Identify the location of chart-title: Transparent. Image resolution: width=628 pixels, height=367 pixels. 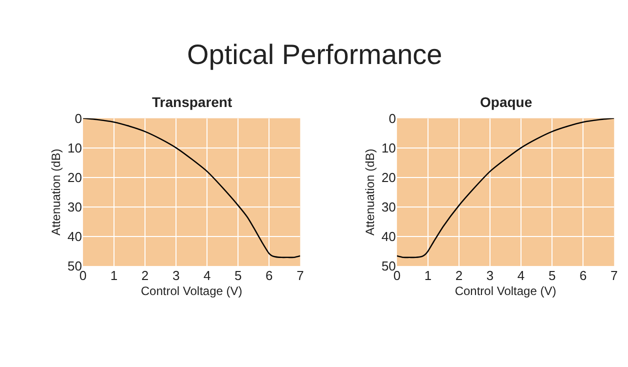
(192, 102).